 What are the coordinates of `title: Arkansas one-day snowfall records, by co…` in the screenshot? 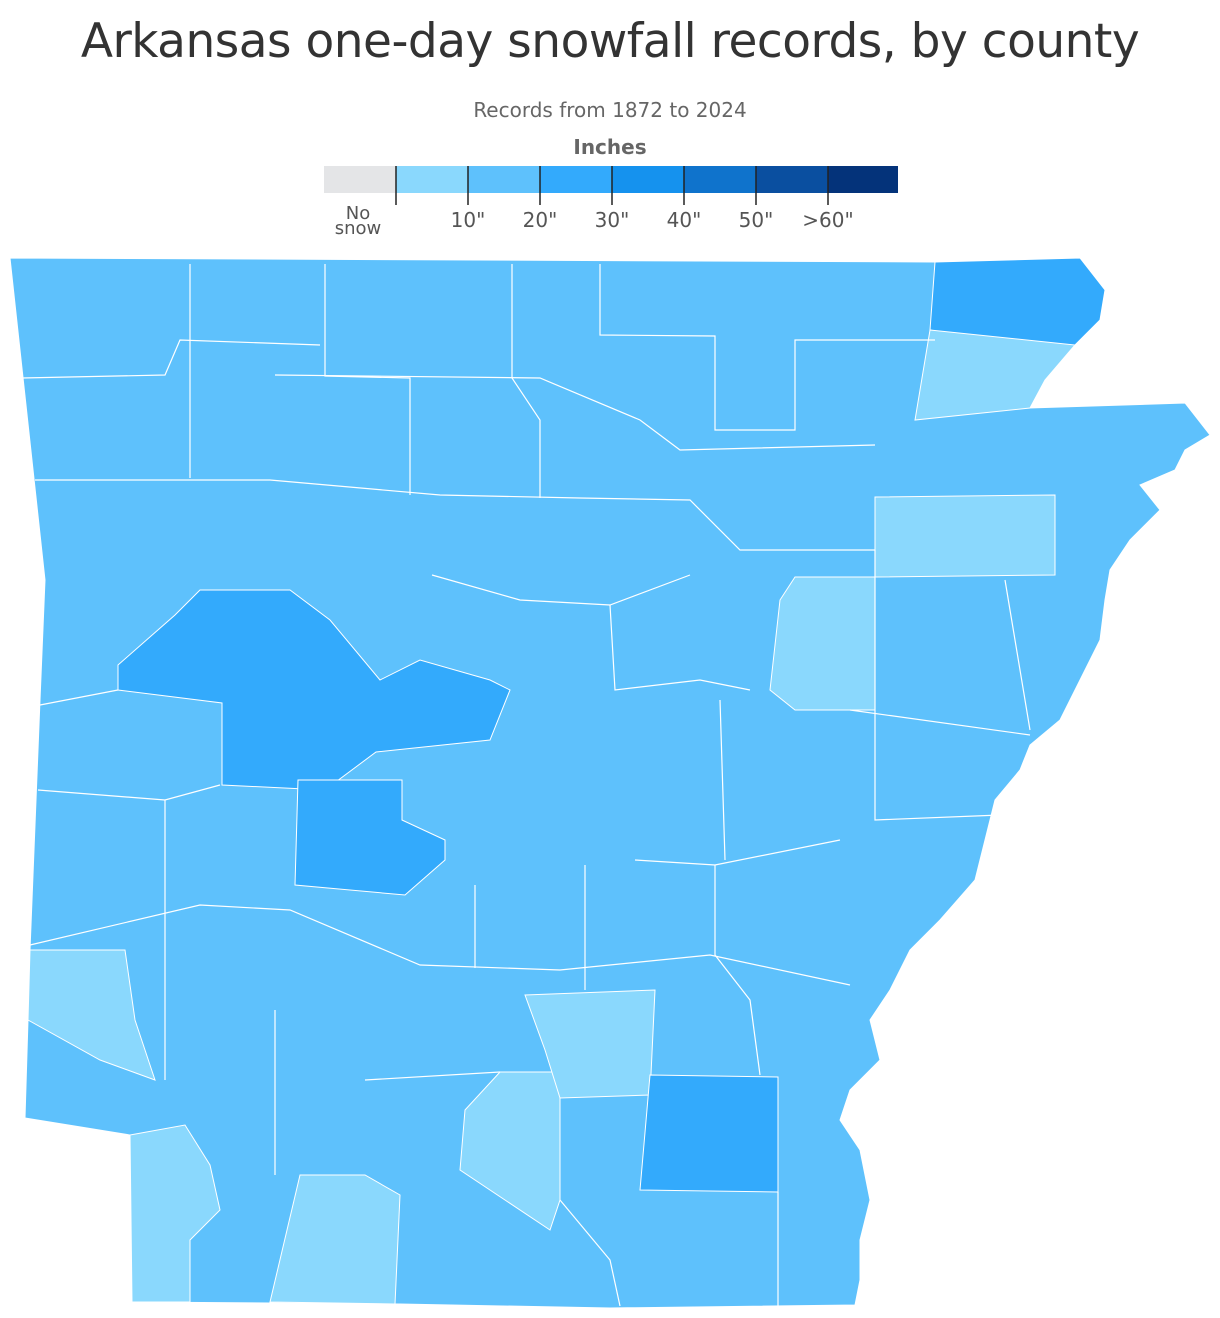 It's located at (610, 41).